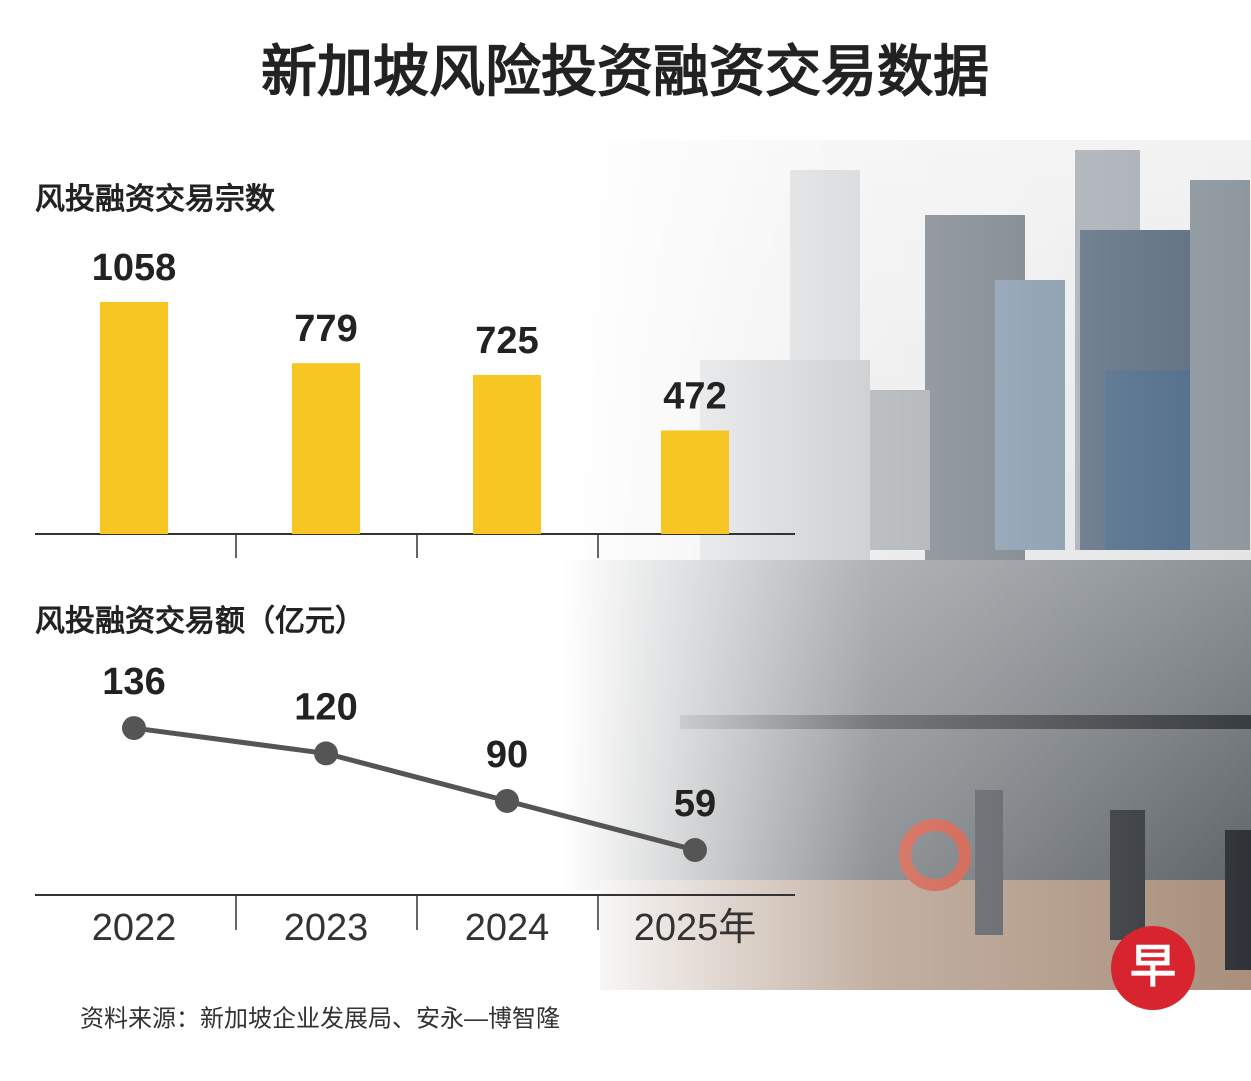 The image size is (1251, 1081). I want to click on chart-title: 风投融资交易宗数, so click(155, 199).